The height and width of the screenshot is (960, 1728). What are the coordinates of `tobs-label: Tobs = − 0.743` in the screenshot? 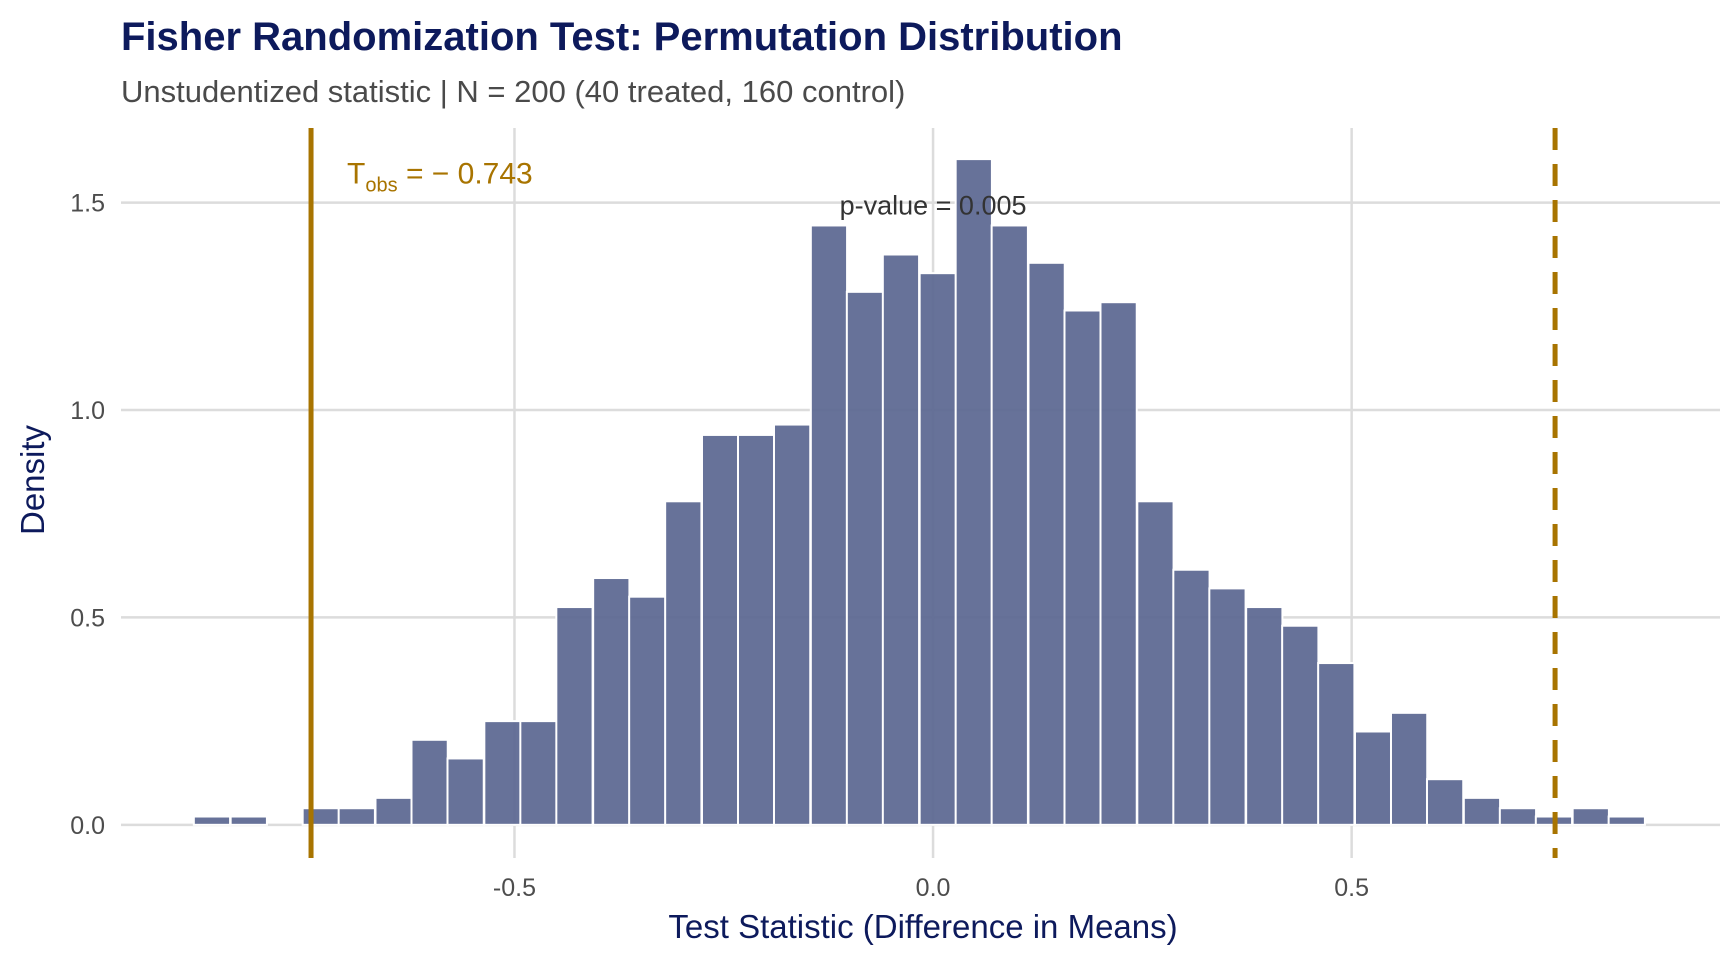 It's located at (440, 177).